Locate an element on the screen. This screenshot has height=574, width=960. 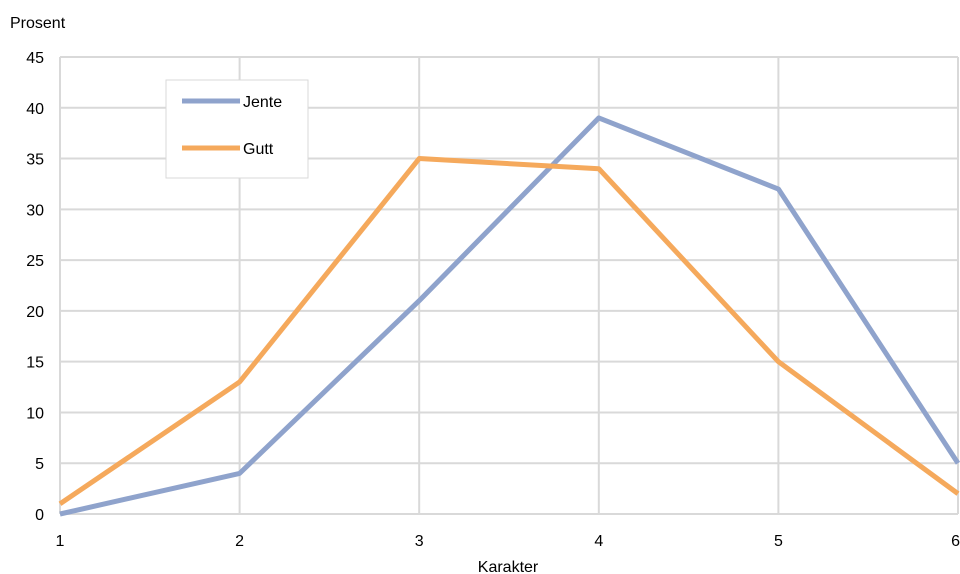
y-tick-label: 25 is located at coordinates (35, 261).